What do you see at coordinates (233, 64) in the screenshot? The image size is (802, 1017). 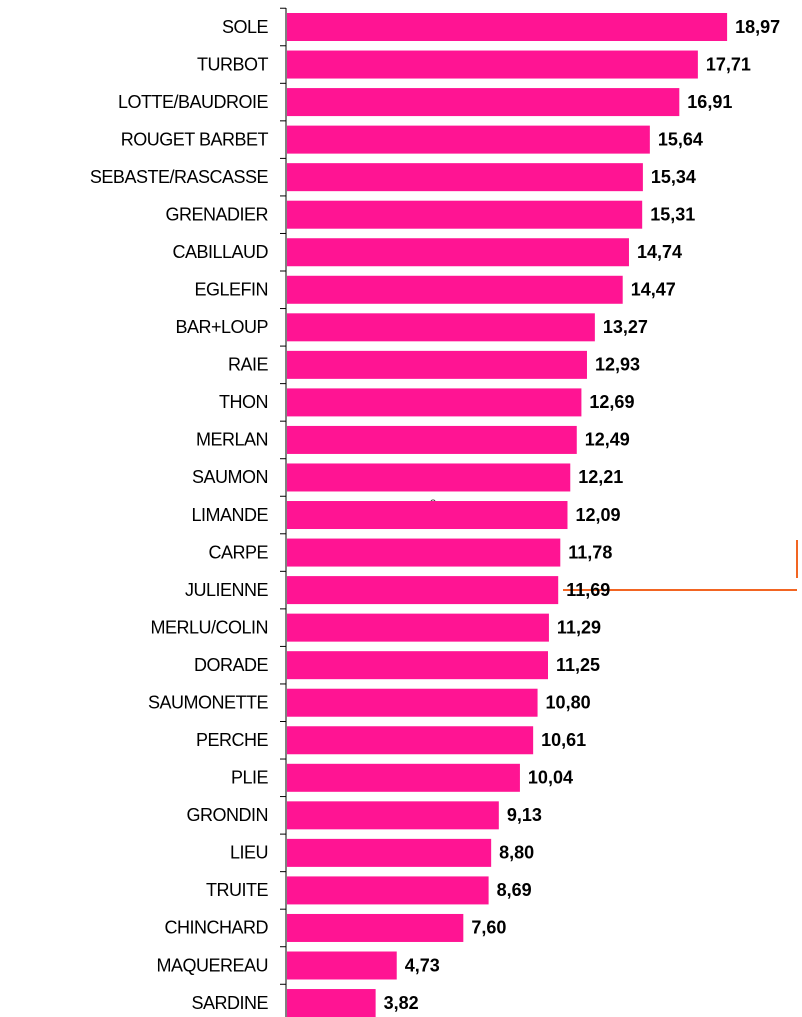 I see `category-label: TURBOT` at bounding box center [233, 64].